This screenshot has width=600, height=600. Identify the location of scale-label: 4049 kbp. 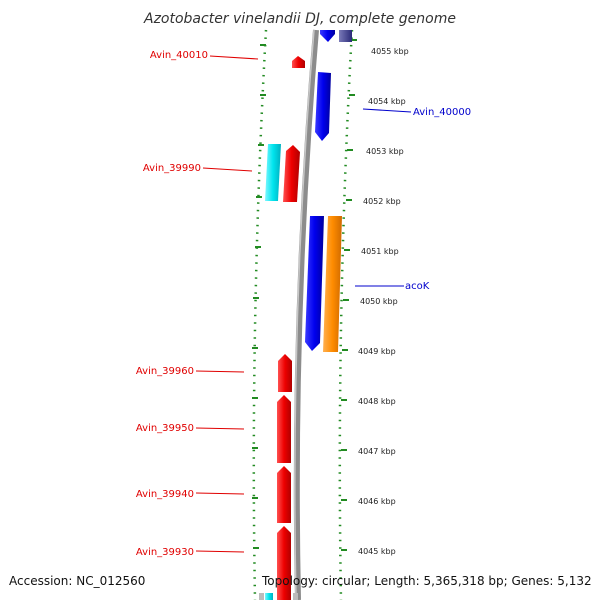
(377, 351).